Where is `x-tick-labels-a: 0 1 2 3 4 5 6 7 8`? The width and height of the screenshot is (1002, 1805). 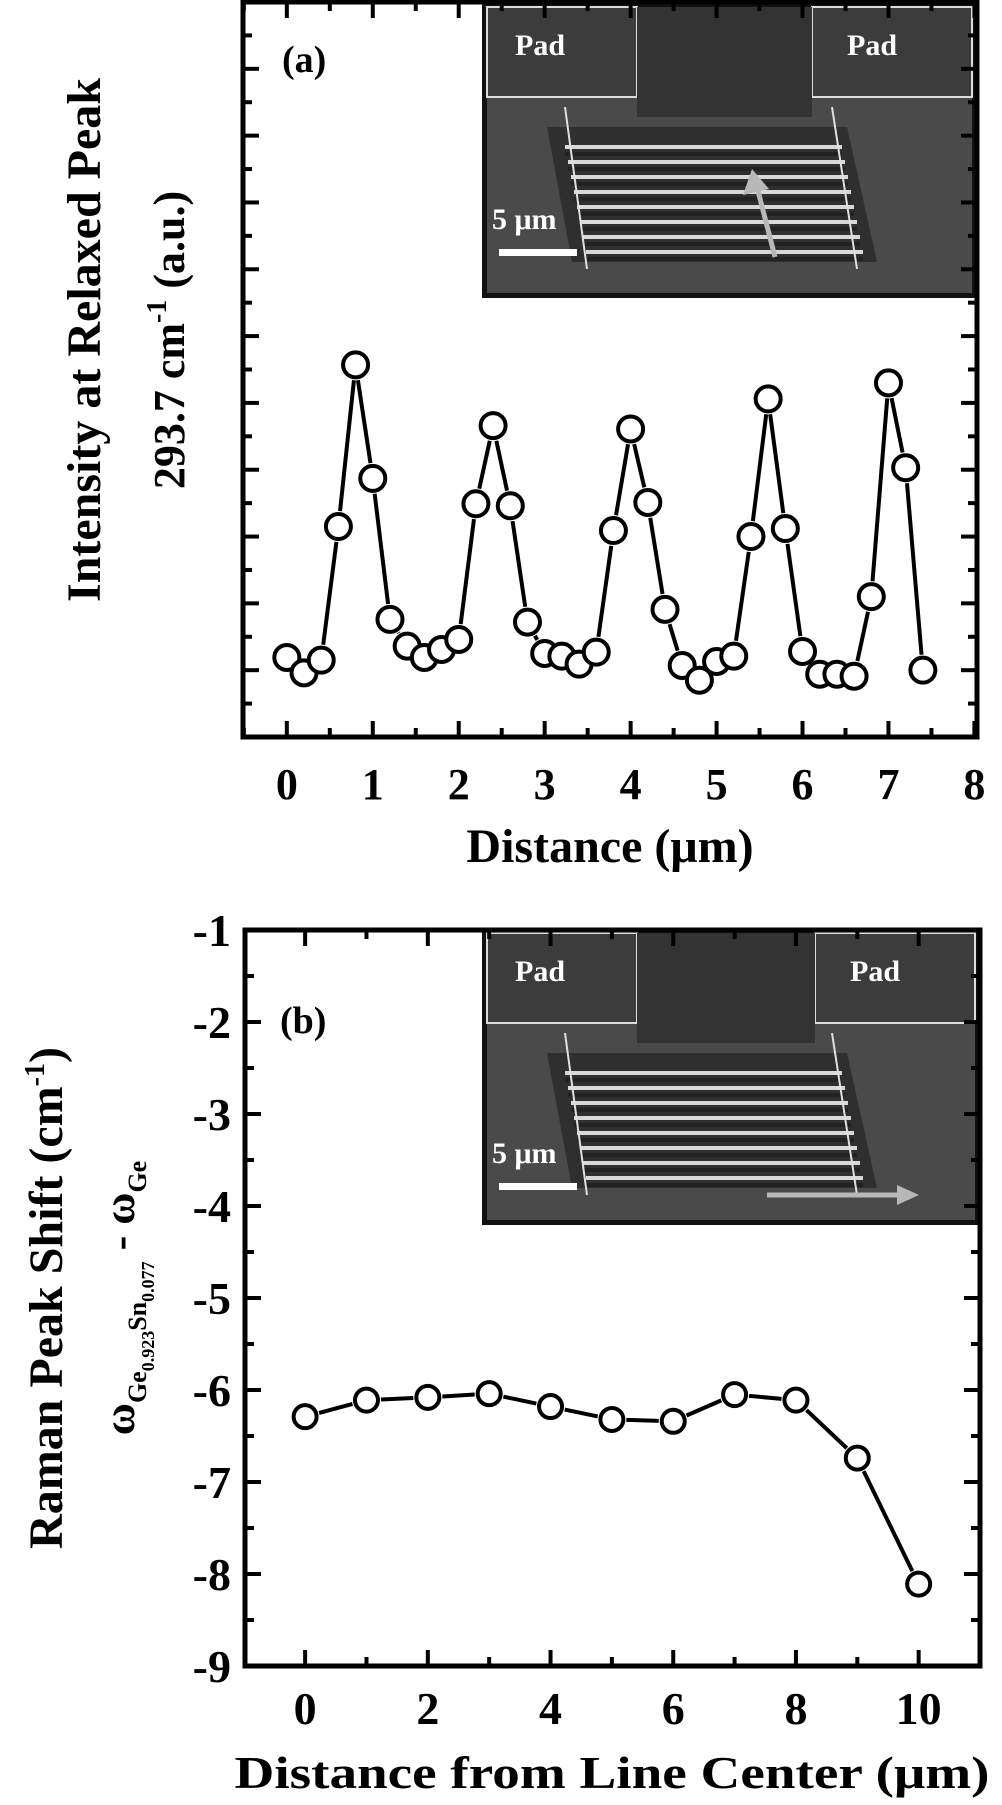 x-tick-labels-a: 0 1 2 3 4 5 6 7 8 is located at coordinates (631, 784).